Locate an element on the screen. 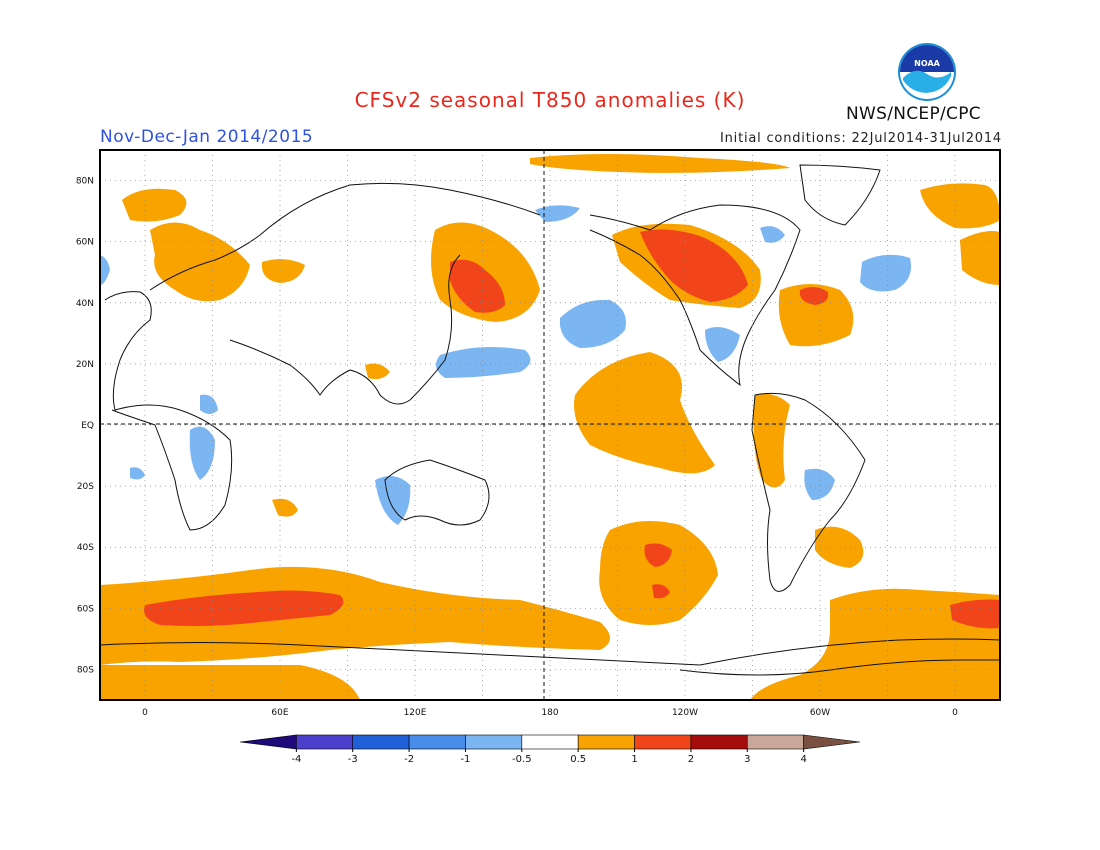 The width and height of the screenshot is (1100, 850). anomaly-south-atlantic is located at coordinates (839, 547).